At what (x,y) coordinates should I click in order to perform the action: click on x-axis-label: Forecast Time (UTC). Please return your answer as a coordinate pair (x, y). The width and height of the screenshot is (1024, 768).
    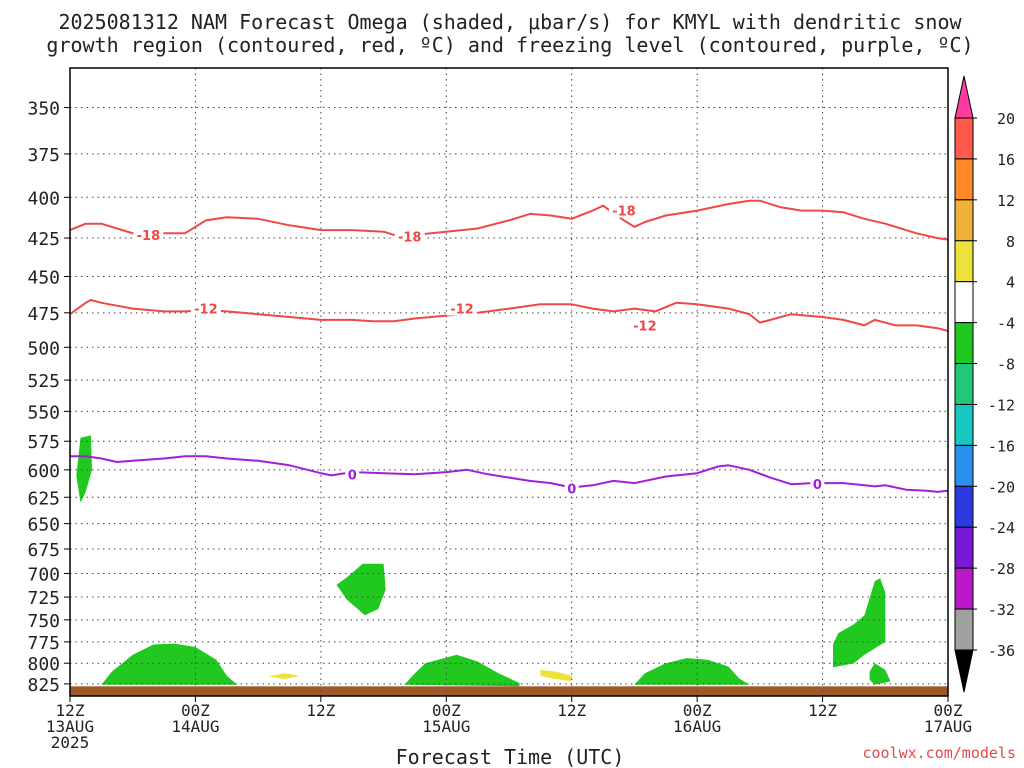
    Looking at the image, I should click on (510, 756).